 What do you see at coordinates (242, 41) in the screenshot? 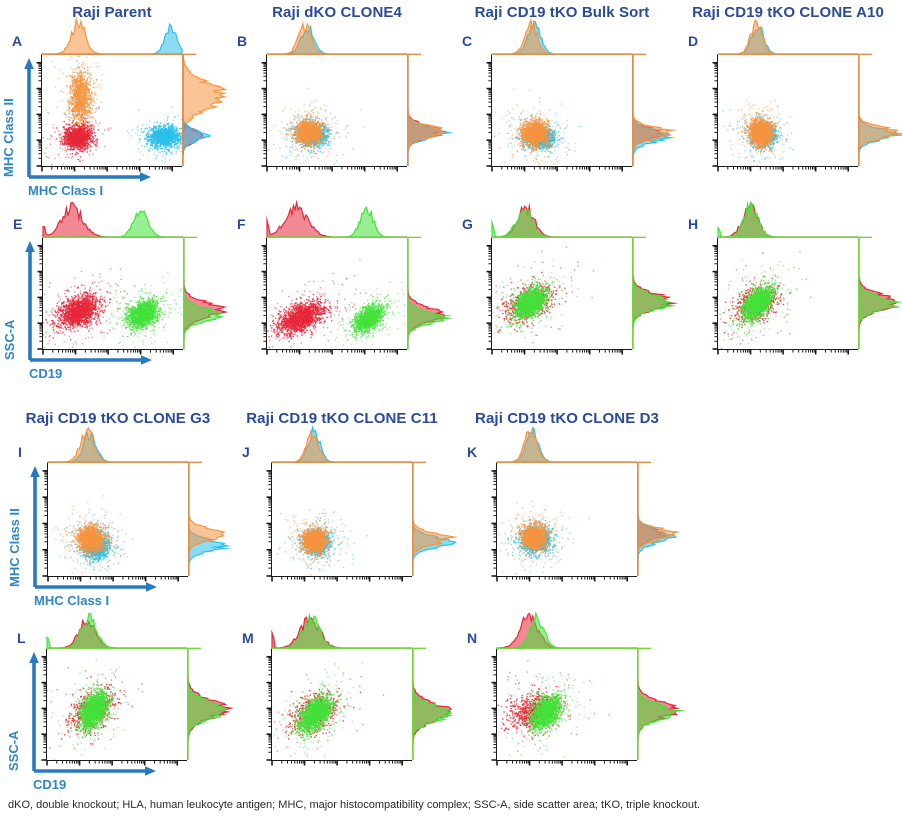
I see `panel-letter-B: B` at bounding box center [242, 41].